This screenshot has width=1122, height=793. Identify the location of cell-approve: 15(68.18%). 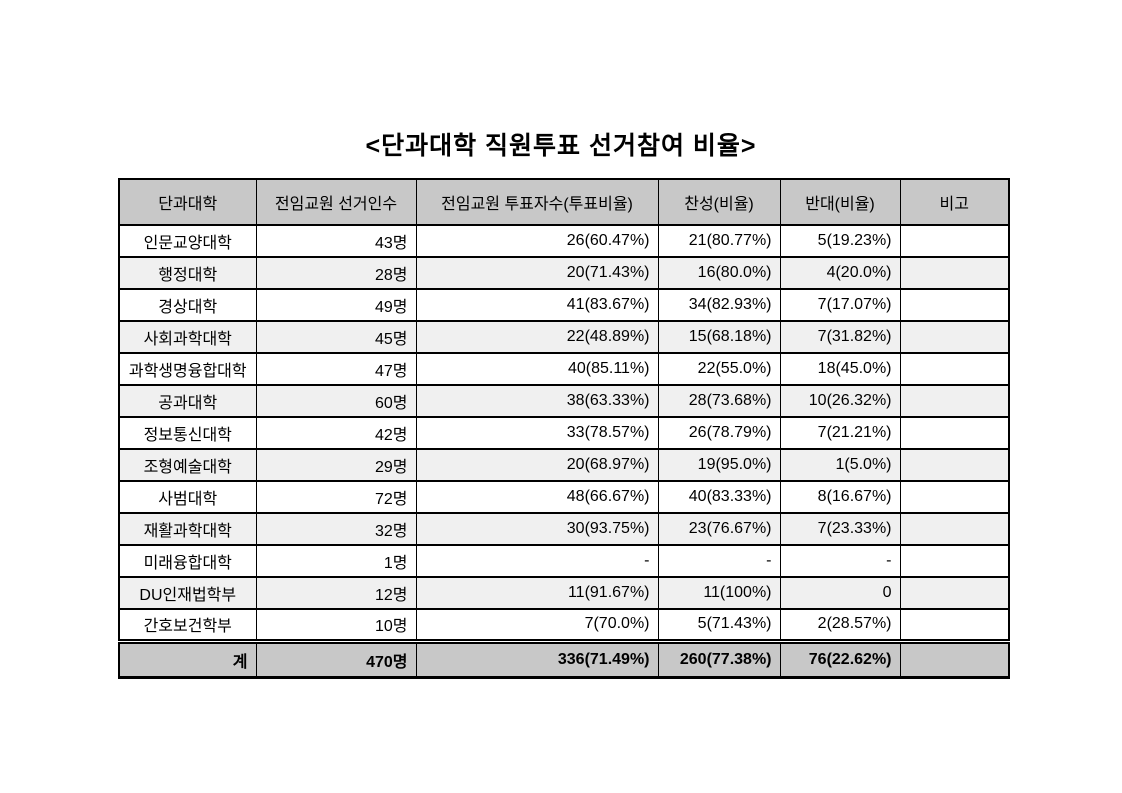
(719, 337).